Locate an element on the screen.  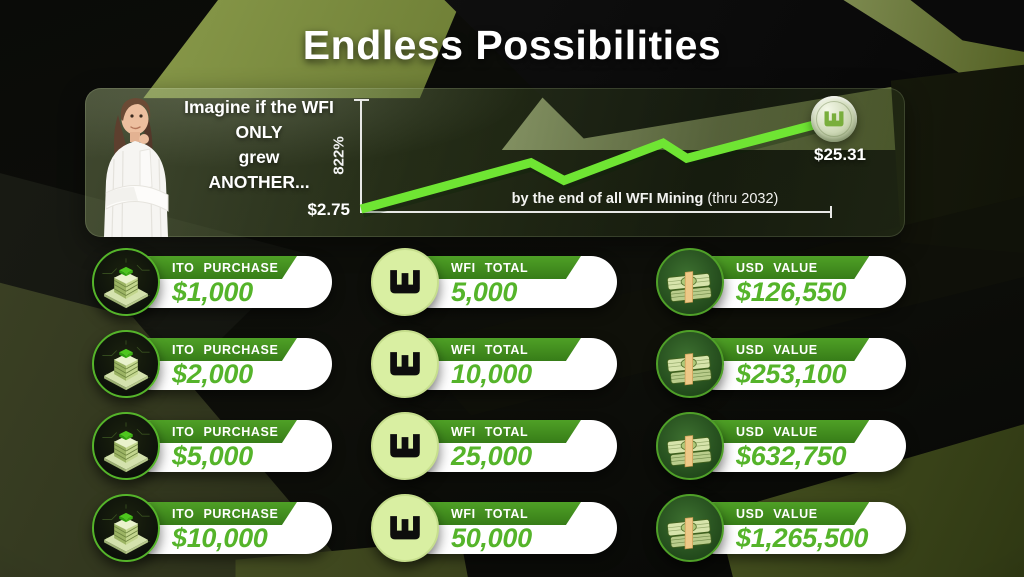
usd-row-1: USD VALUE $126,550 is located at coordinates (781, 282).